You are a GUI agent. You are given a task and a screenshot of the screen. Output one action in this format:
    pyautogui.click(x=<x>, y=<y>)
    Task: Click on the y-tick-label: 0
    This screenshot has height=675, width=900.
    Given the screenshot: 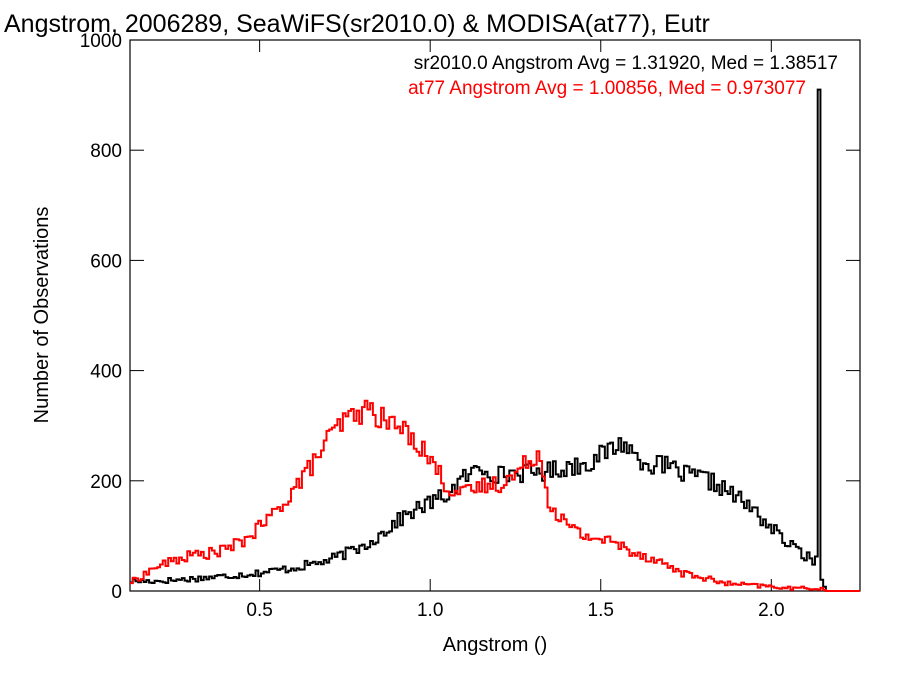 What is the action you would take?
    pyautogui.click(x=116, y=592)
    